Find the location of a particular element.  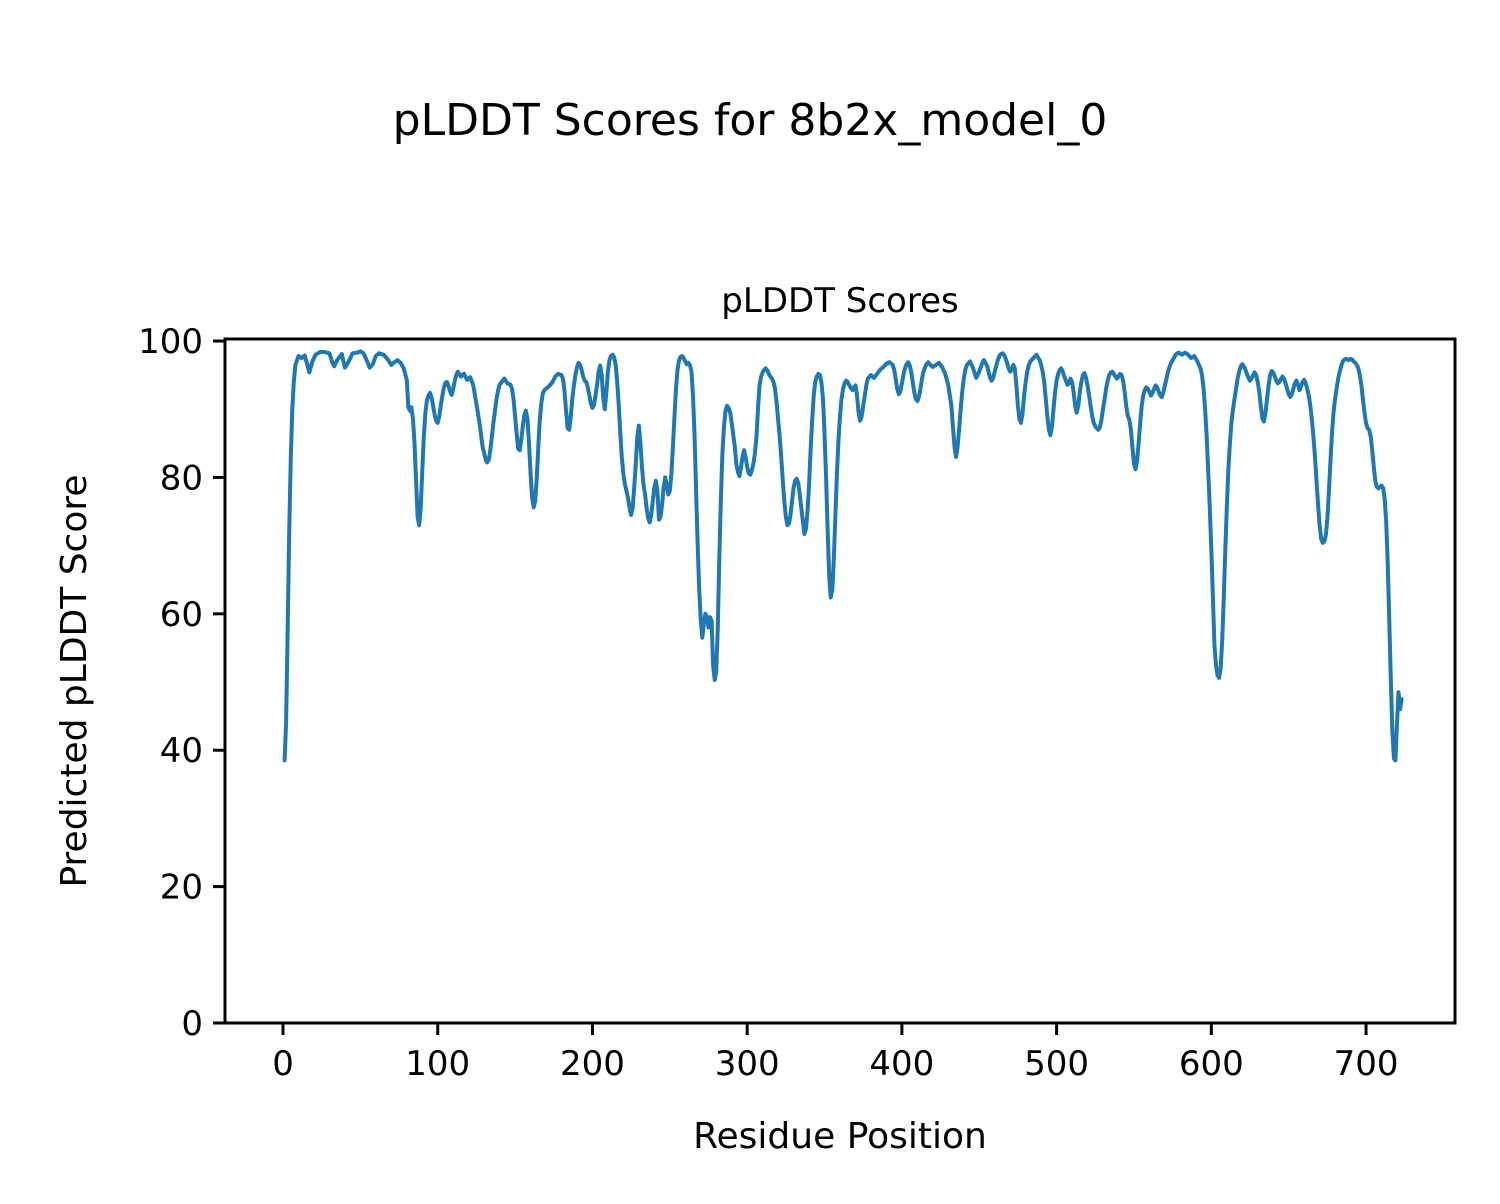

x-tick-label: 700 is located at coordinates (1366, 1064).